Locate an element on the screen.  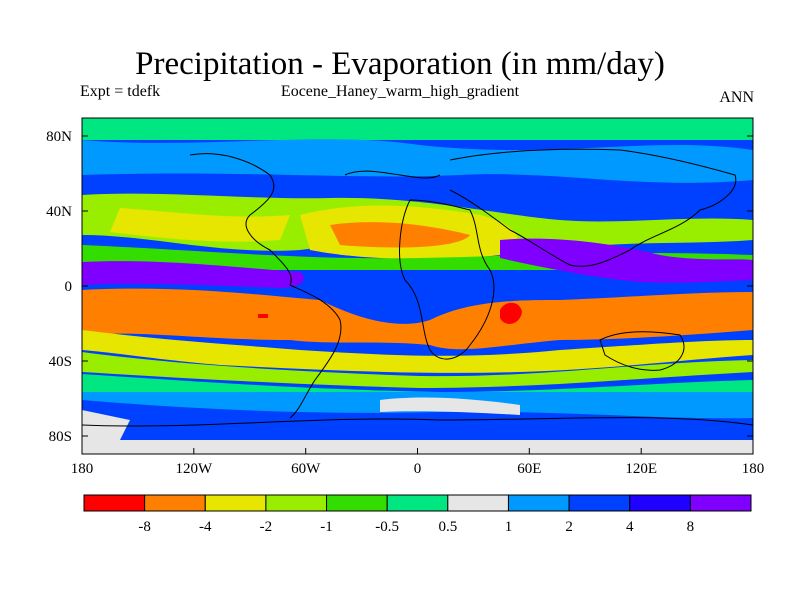
field-sahara-orange is located at coordinates (400, 235).